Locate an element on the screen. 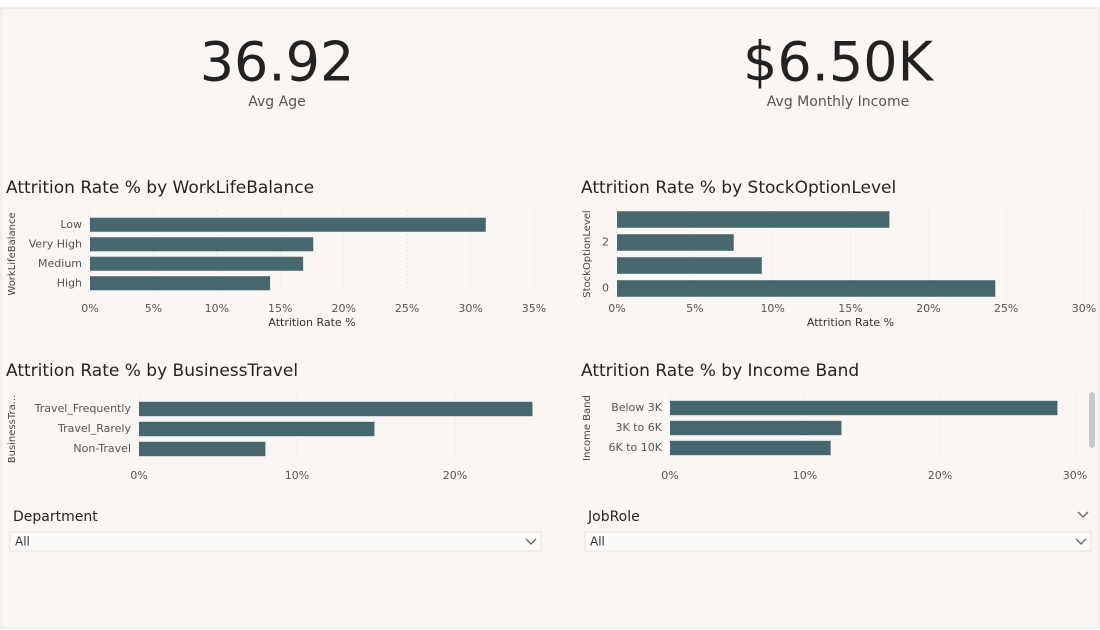  kpi-label: Avg Monthly Income is located at coordinates (838, 102).